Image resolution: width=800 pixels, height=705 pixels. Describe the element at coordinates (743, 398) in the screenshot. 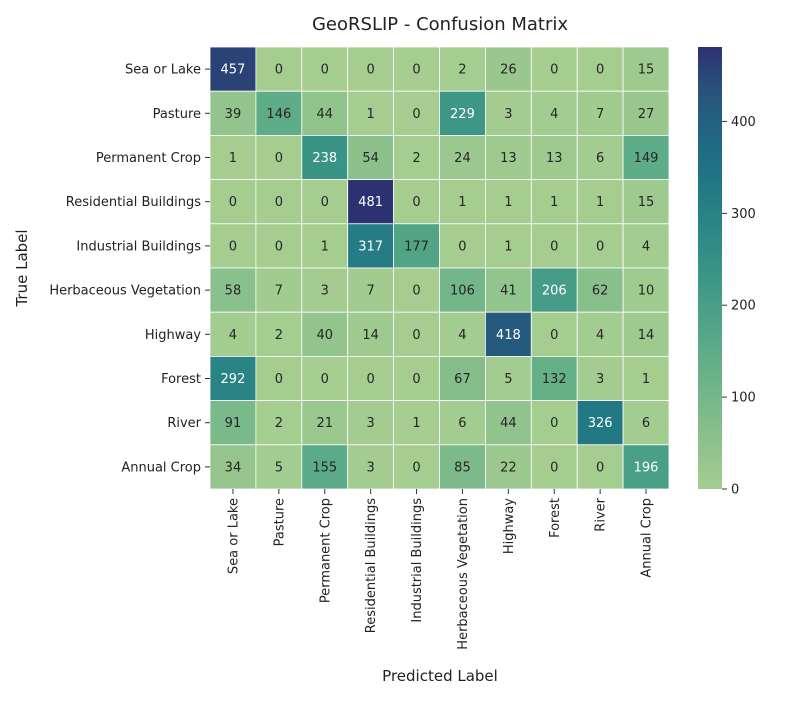

I see `colorbar-tick-label: 100` at that location.